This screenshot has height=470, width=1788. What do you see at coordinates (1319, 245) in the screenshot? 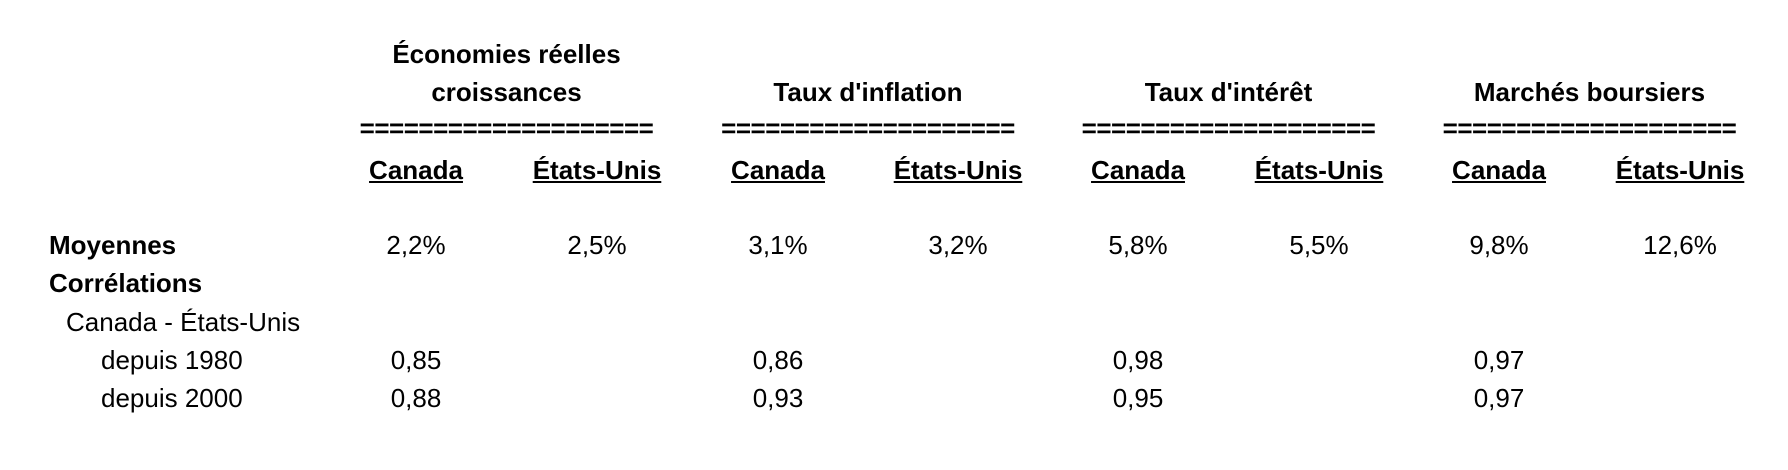
I see `cell-value: 5,5%` at bounding box center [1319, 245].